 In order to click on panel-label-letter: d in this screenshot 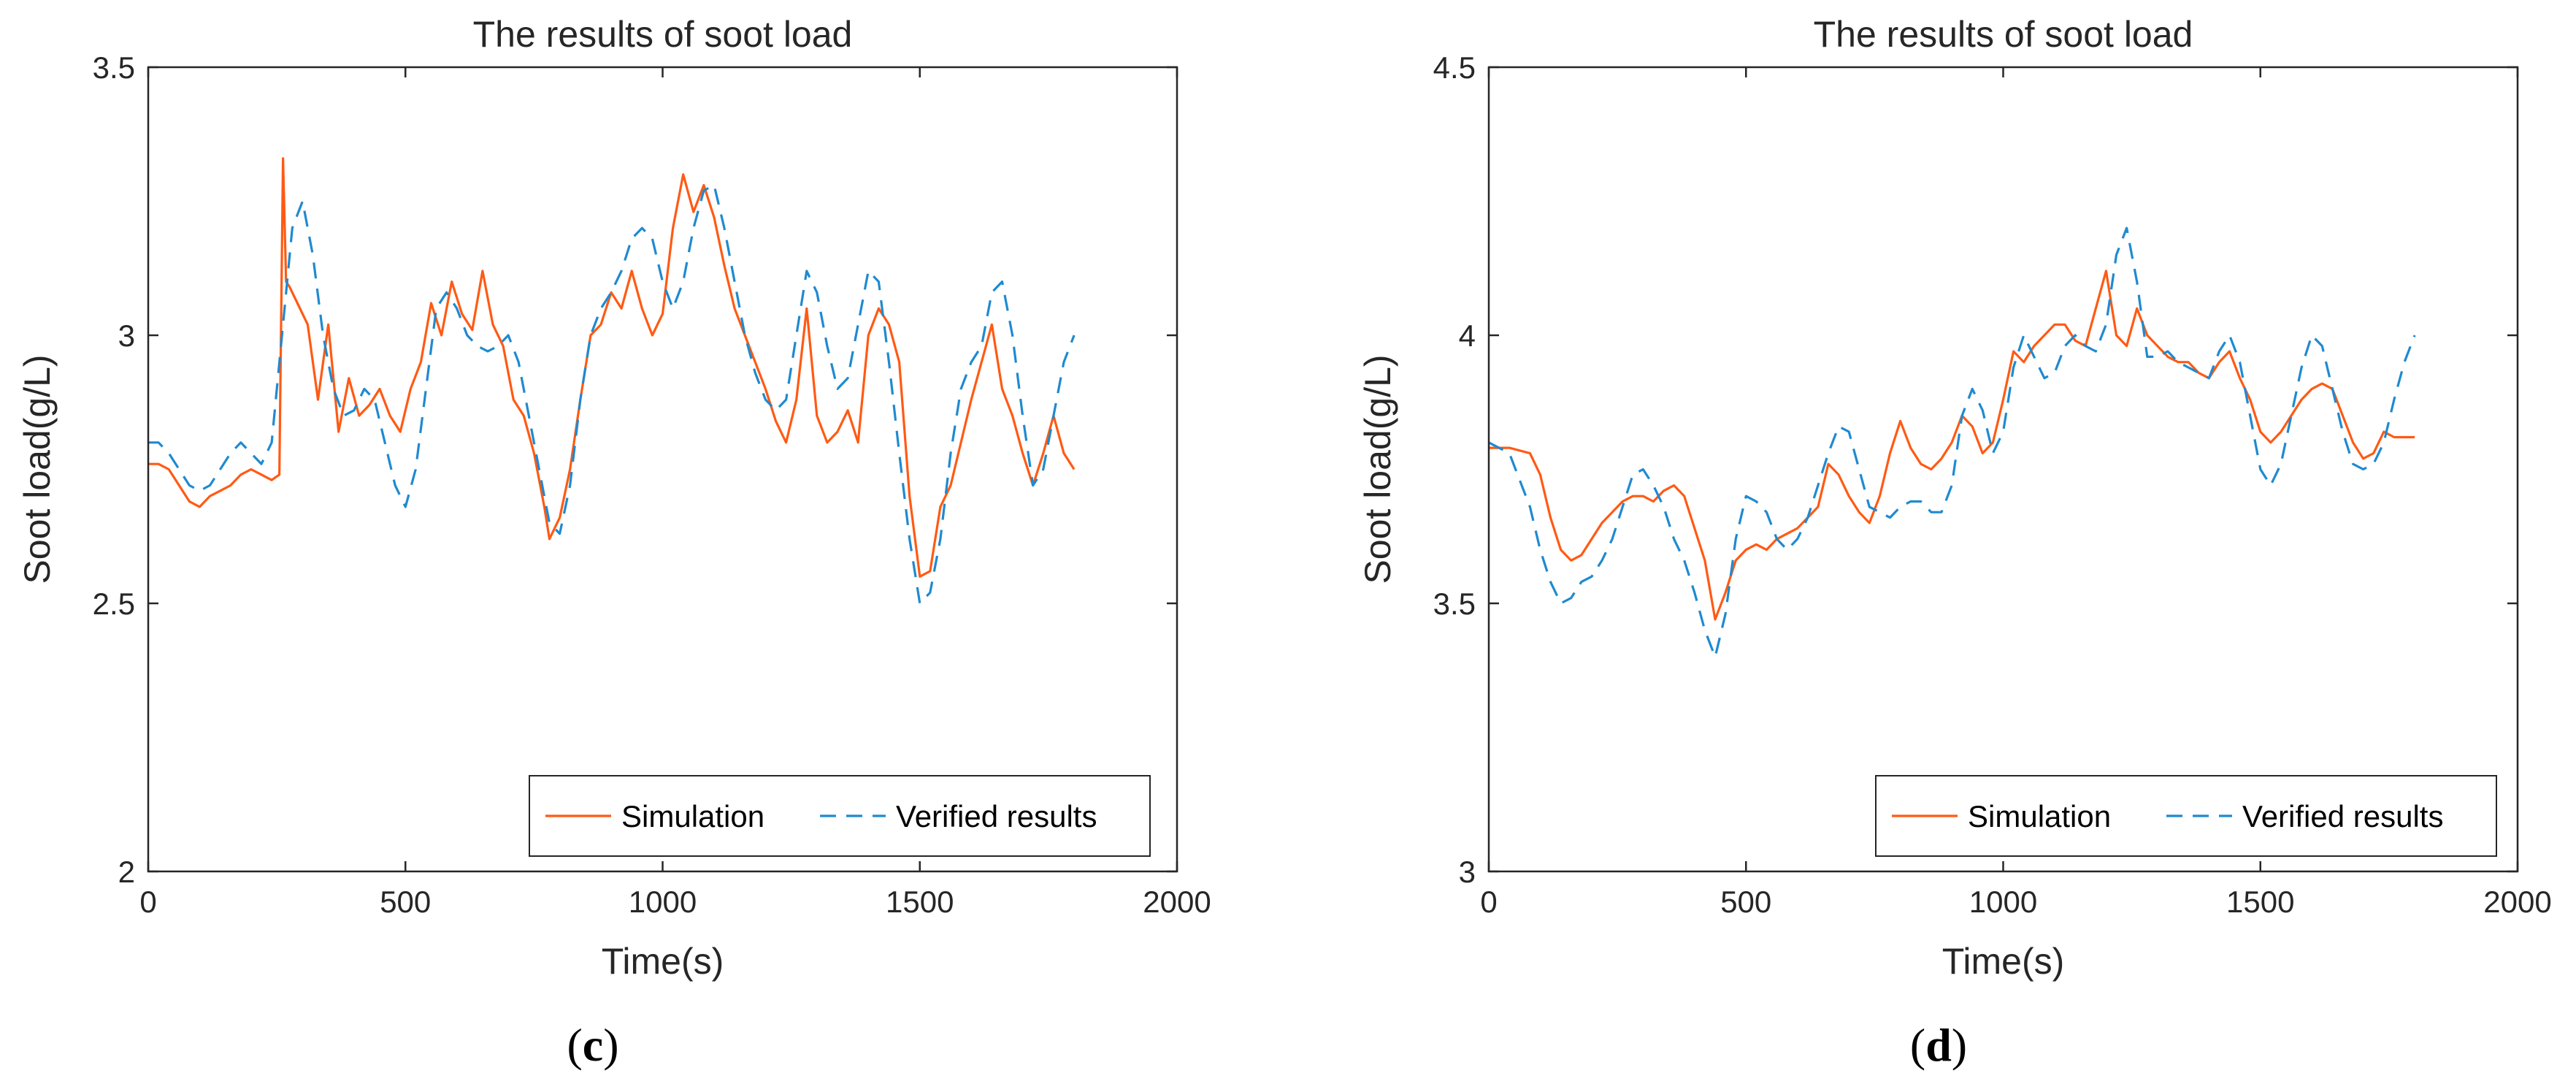, I will do `click(1938, 1045)`.